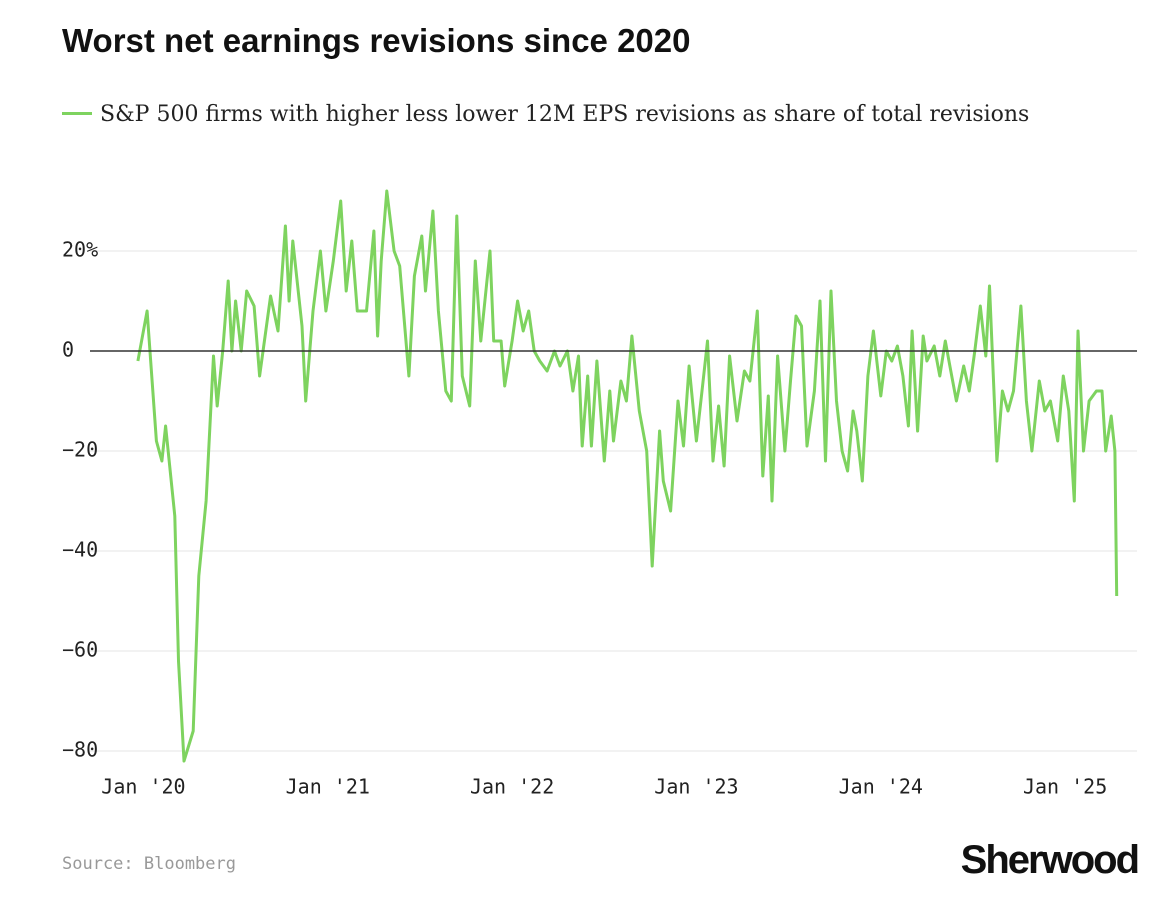  Describe the element at coordinates (149, 864) in the screenshot. I see `source: Source: Bloomberg` at that location.